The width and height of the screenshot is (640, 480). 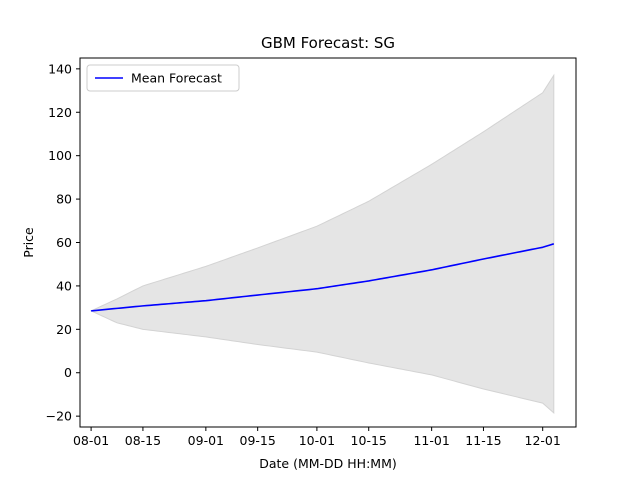 What do you see at coordinates (28, 242) in the screenshot?
I see `y-axis-label: Price` at bounding box center [28, 242].